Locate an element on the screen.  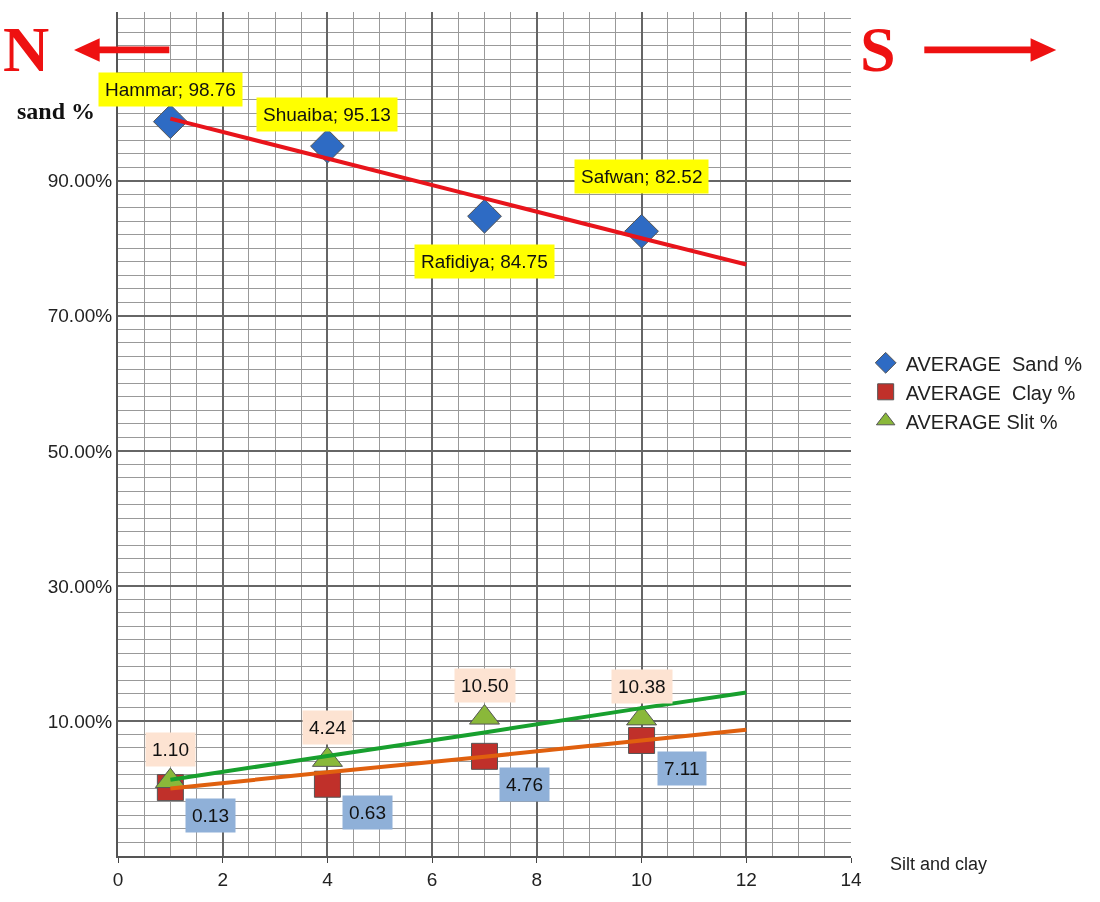
x-tick-label: 4 is located at coordinates (328, 879).